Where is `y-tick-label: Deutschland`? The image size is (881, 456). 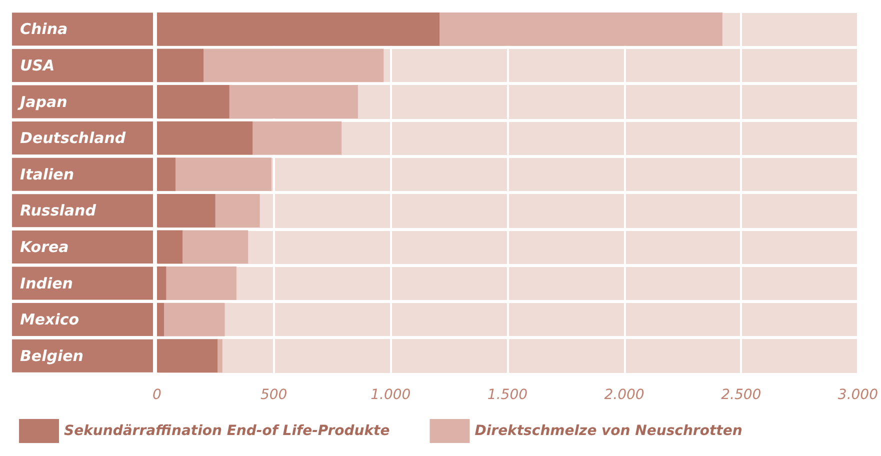
y-tick-label: Deutschland is located at coordinates (73, 138).